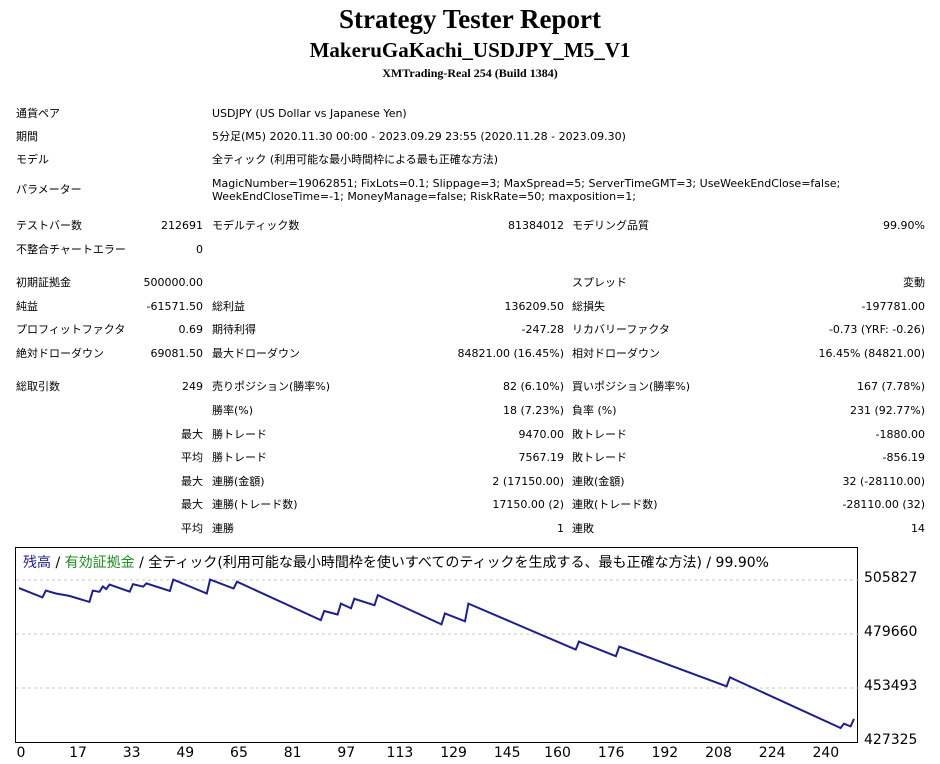  I want to click on recovery-factor-label: リカバリーファクタ, so click(621, 329).